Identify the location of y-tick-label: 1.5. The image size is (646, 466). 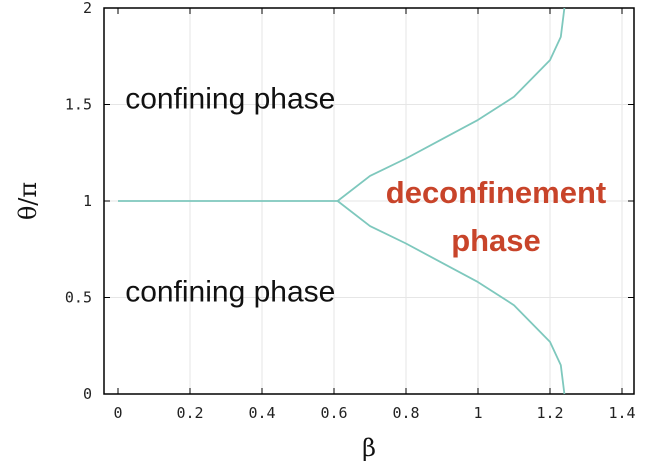
(78, 105).